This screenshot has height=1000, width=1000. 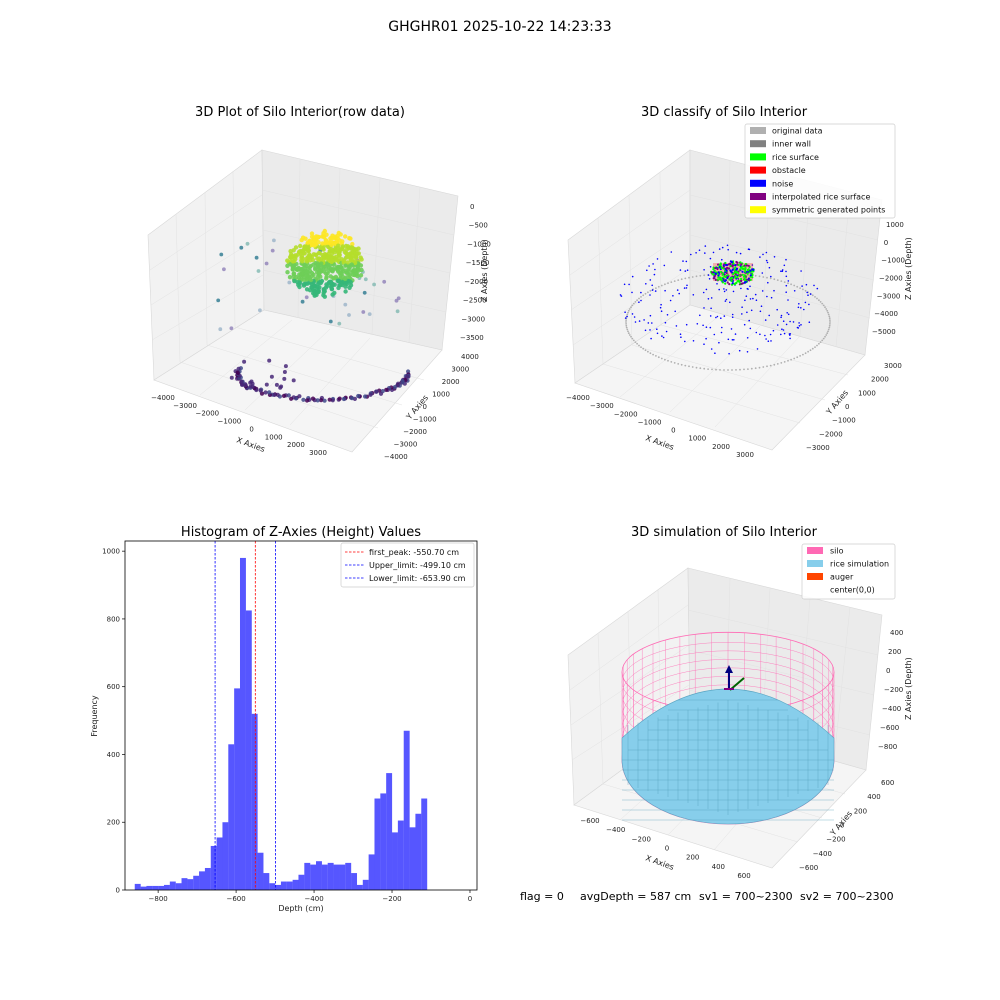 I want to click on panel4-z-tick-label: −600, so click(x=889, y=728).